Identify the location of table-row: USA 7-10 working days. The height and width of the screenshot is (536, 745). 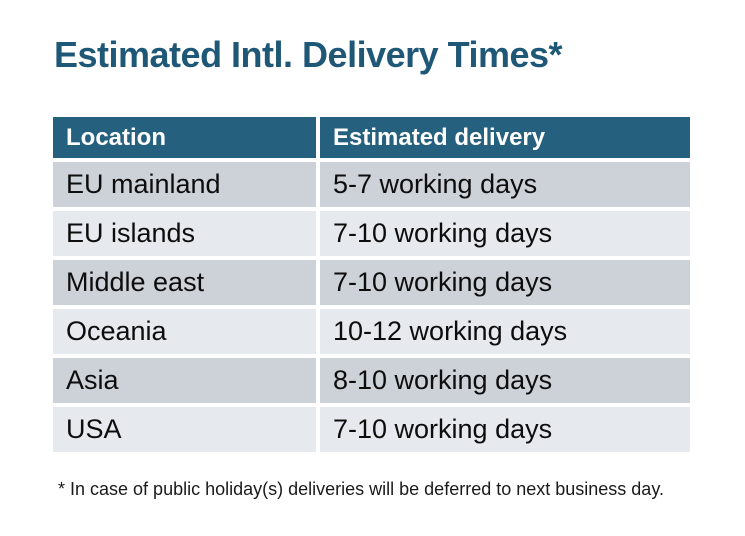
(371, 429).